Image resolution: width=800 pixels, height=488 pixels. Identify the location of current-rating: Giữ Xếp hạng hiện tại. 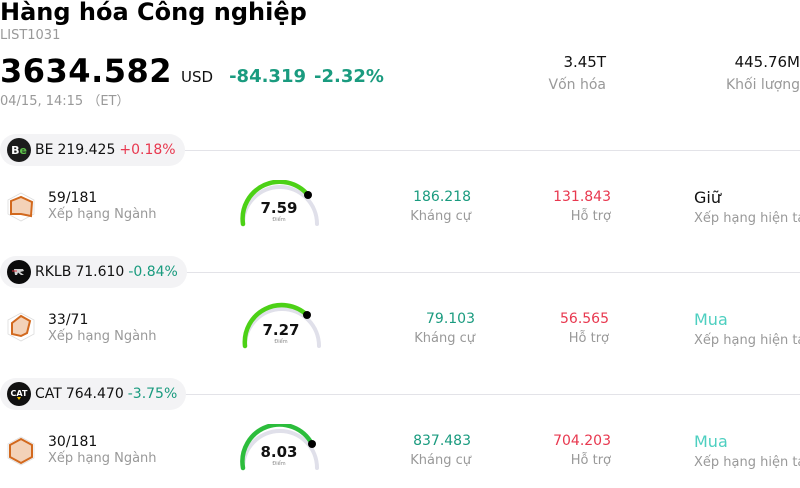
(747, 207).